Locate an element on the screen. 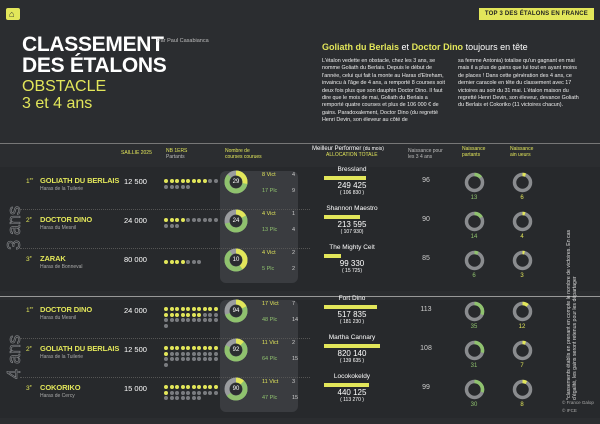 This screenshot has width=600, height=424. places: 13 Plc is located at coordinates (270, 230).